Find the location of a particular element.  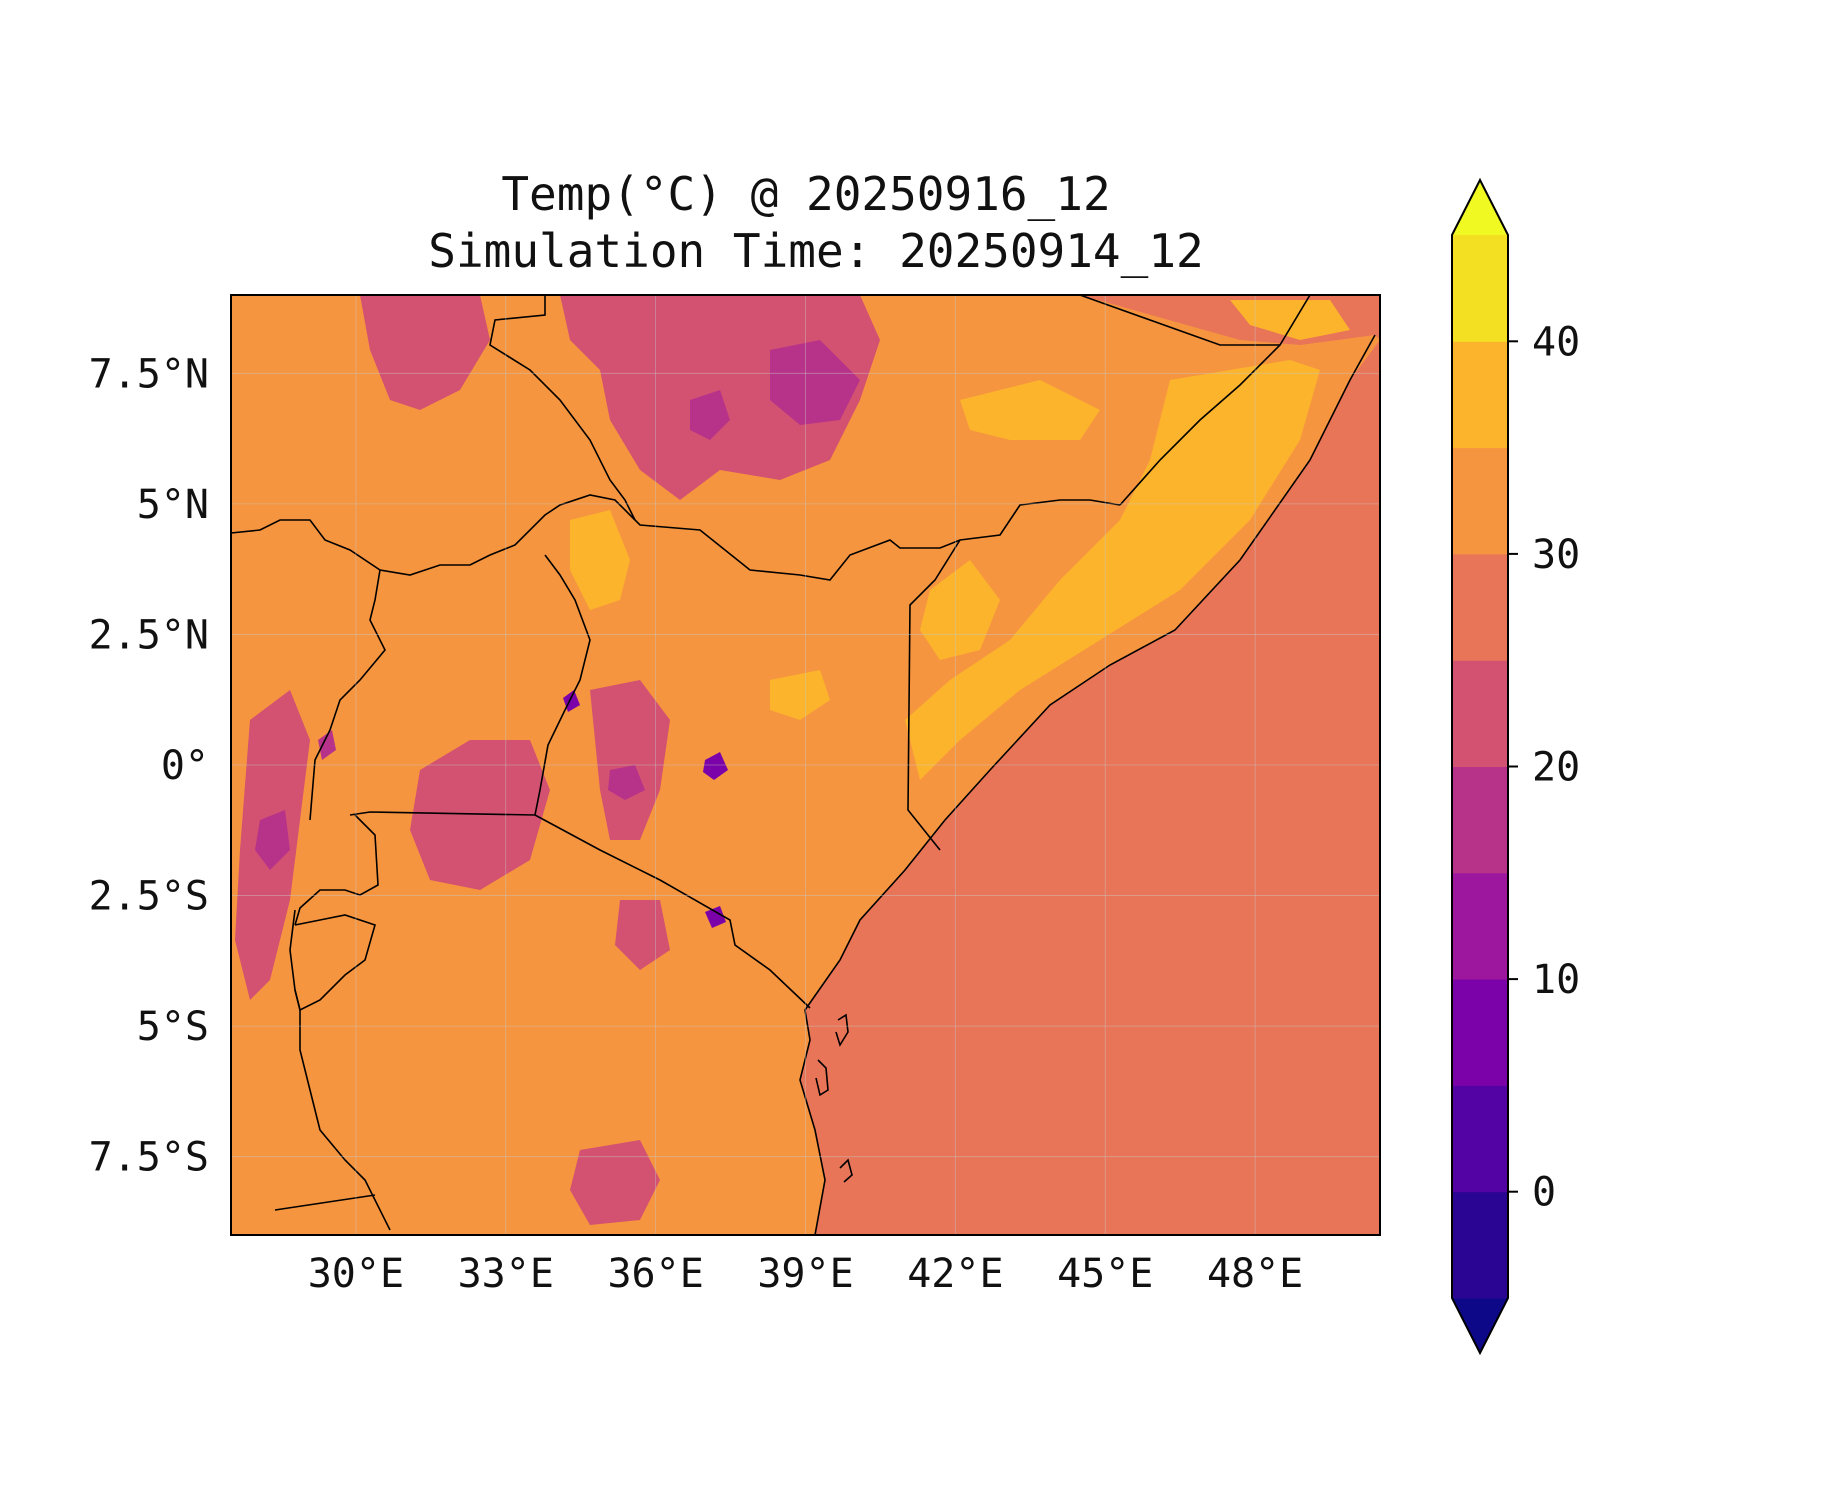

lat-tick-labels: 7.5°N 5°N 2.5°N 0° 2.5°S 5°S 7.5°S is located at coordinates (149, 765).